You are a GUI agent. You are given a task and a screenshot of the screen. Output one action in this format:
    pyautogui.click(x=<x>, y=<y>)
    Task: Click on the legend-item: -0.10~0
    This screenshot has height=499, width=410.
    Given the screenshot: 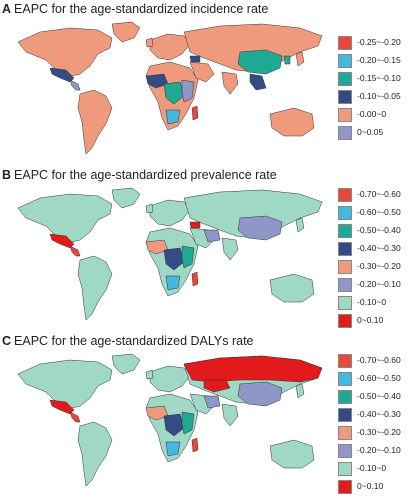 What is the action you would take?
    pyautogui.click(x=374, y=303)
    